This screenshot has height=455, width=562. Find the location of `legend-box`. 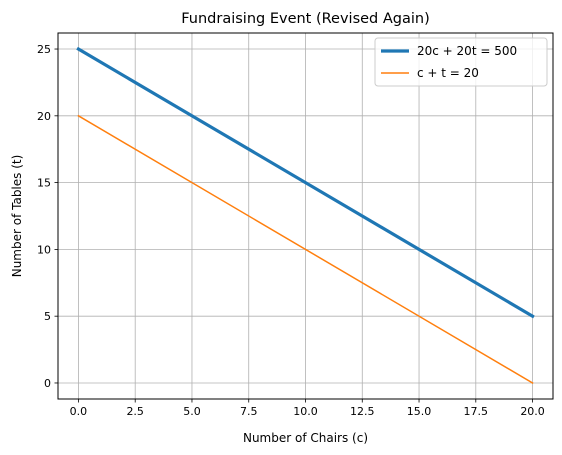

legend-box is located at coordinates (461, 62).